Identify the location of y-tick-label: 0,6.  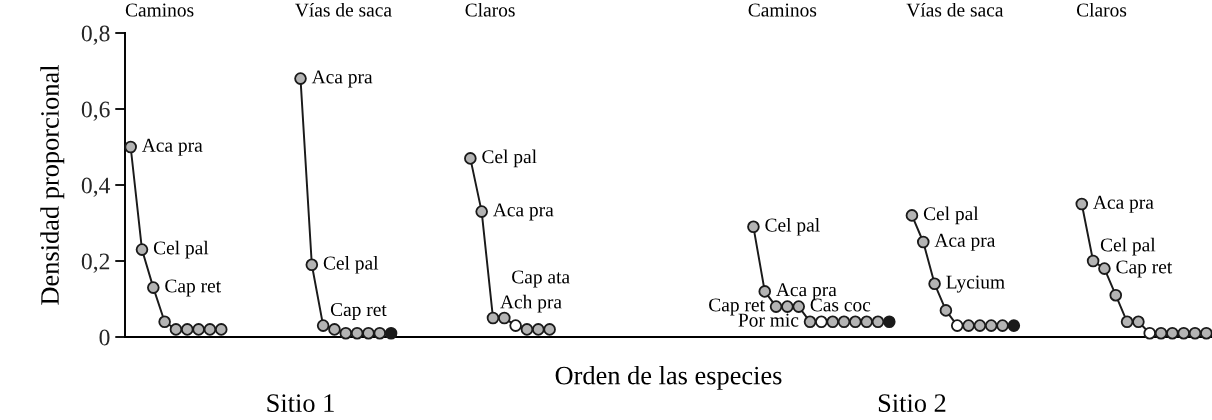
(95, 111).